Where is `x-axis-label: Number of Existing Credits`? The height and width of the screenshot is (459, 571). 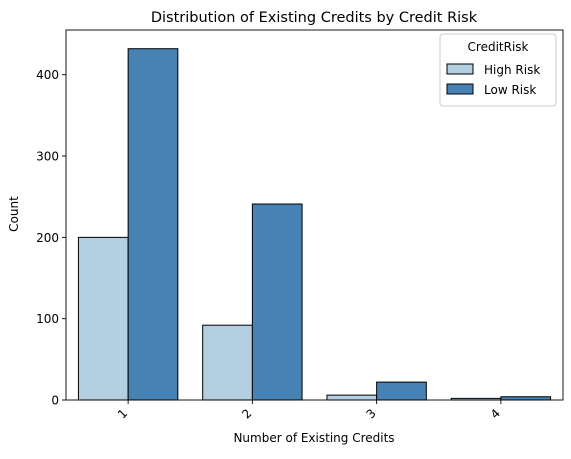 x-axis-label: Number of Existing Credits is located at coordinates (313, 438).